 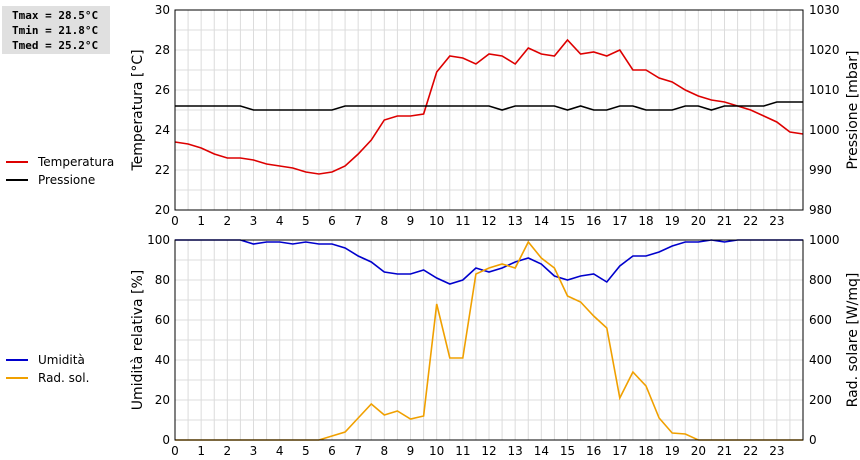 I want to click on y-axis-title-left: Umidità relativa [%], so click(x=138, y=340).